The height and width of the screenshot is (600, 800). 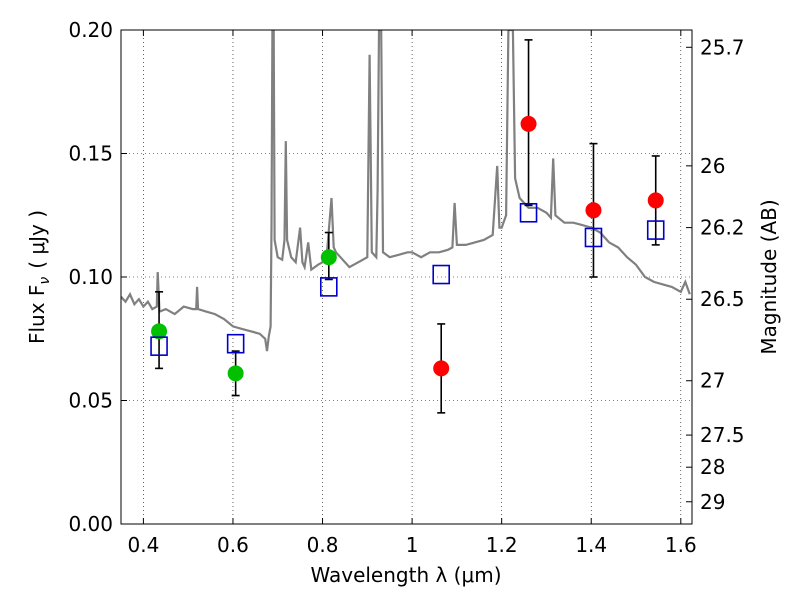 What do you see at coordinates (143, 545) in the screenshot?
I see `x-tick-label: 0.4` at bounding box center [143, 545].